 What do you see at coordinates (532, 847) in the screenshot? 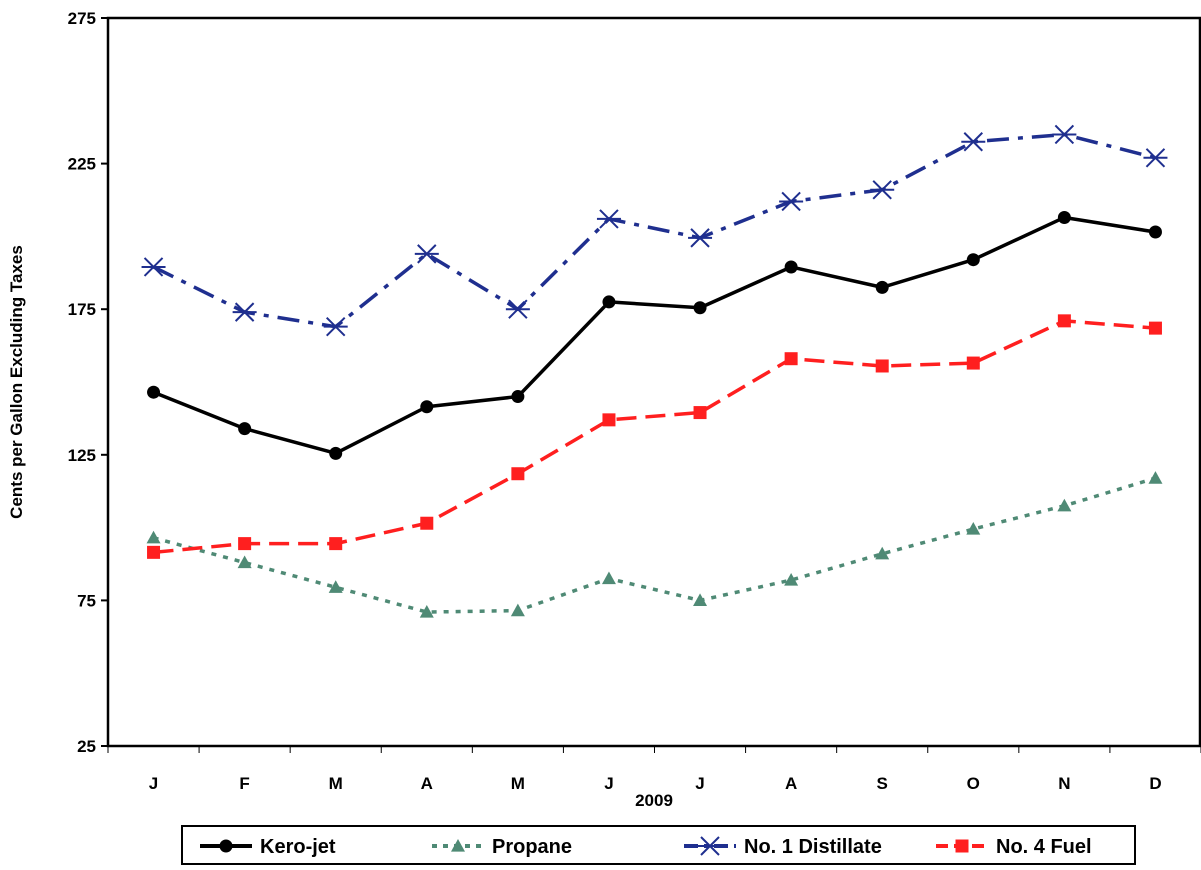
I see `legend-label-propane: Propane` at bounding box center [532, 847].